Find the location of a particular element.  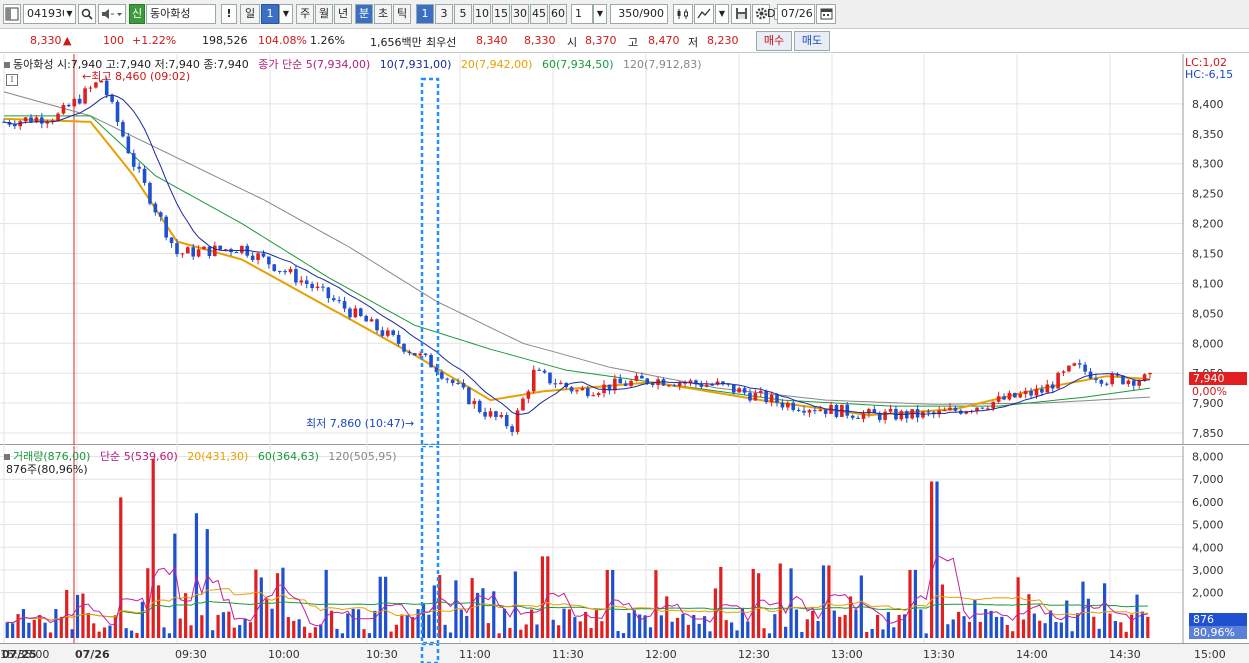

interval-60: 60 is located at coordinates (558, 14).